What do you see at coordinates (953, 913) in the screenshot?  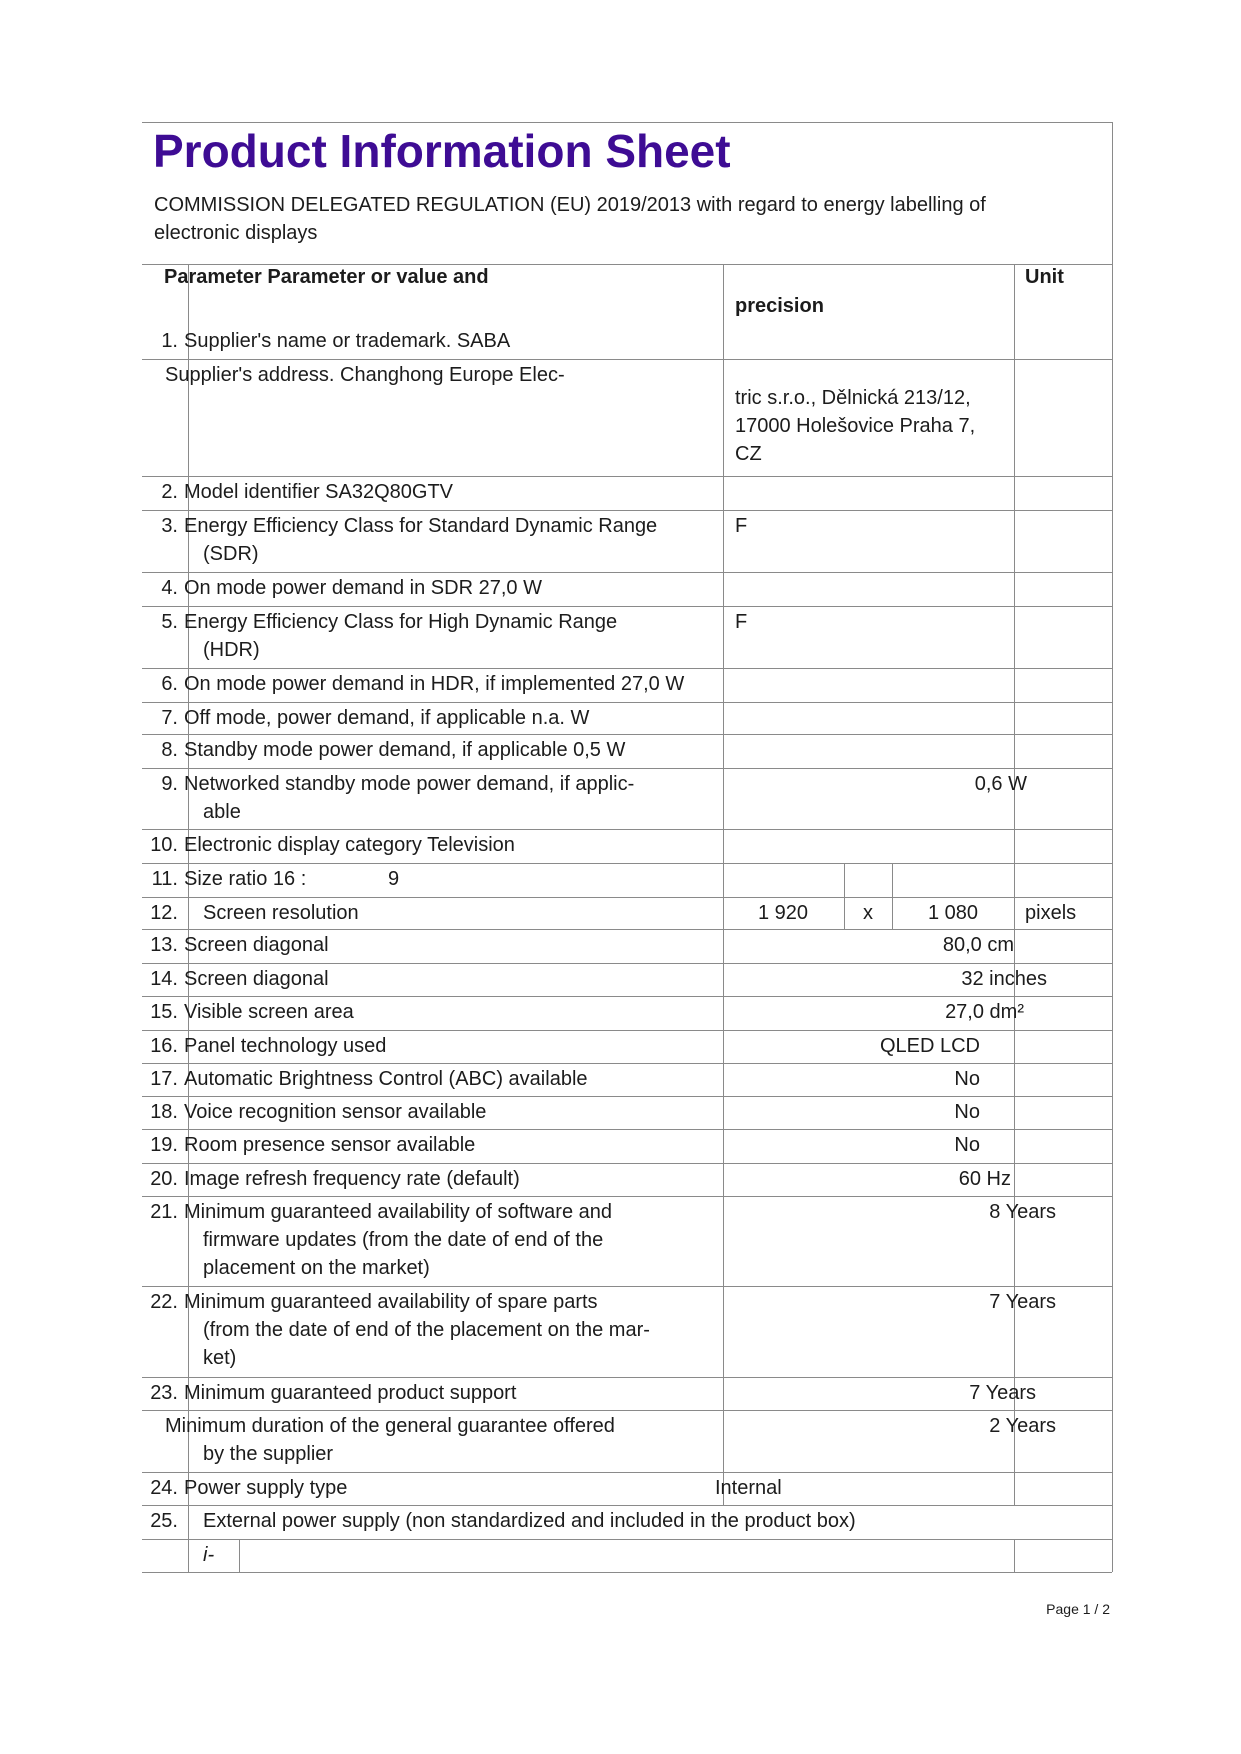 I see `resolution-height: 1 080` at bounding box center [953, 913].